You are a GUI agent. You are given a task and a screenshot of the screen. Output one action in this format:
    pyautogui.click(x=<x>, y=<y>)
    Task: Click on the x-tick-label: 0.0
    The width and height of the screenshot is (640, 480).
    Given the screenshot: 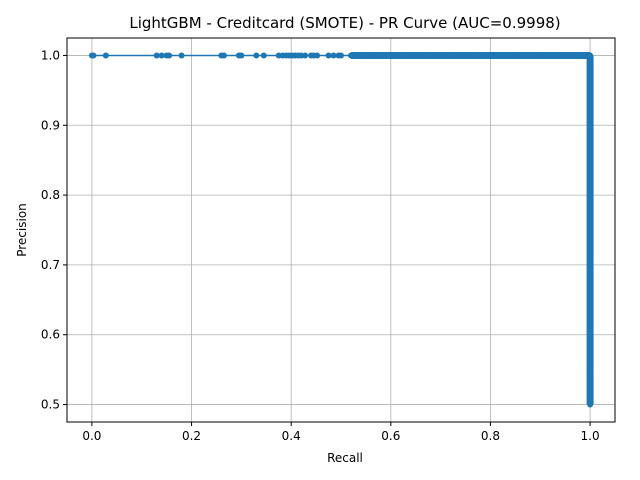 What is the action you would take?
    pyautogui.click(x=91, y=436)
    